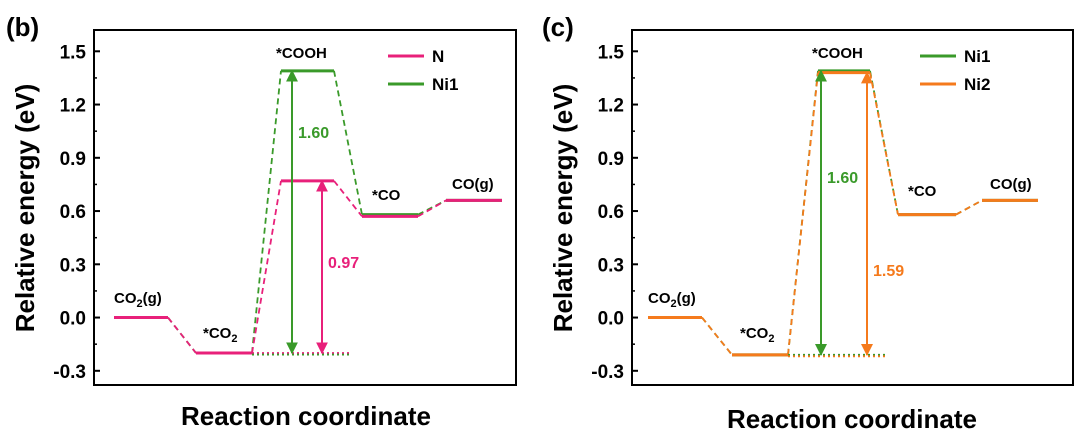 The width and height of the screenshot is (1080, 438). Describe the element at coordinates (558, 27) in the screenshot. I see `panel-label: (c)` at that location.